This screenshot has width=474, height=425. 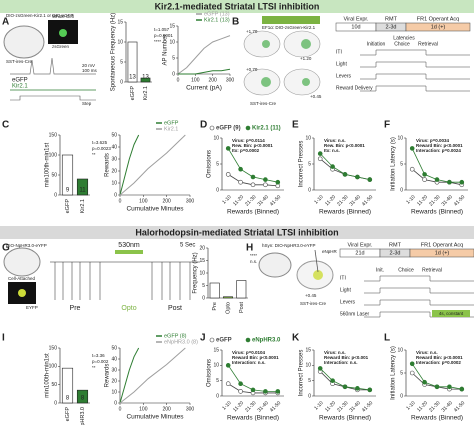 I want to click on y-axis-label: Spontaneous Frequency (Hz), so click(x=114, y=52).